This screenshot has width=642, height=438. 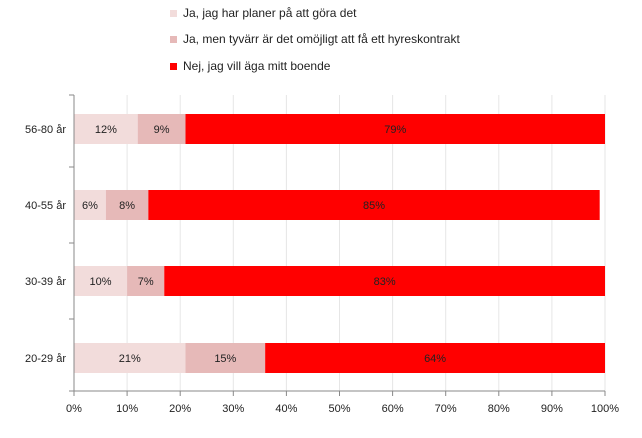 I want to click on data-label: 85%, so click(x=374, y=206).